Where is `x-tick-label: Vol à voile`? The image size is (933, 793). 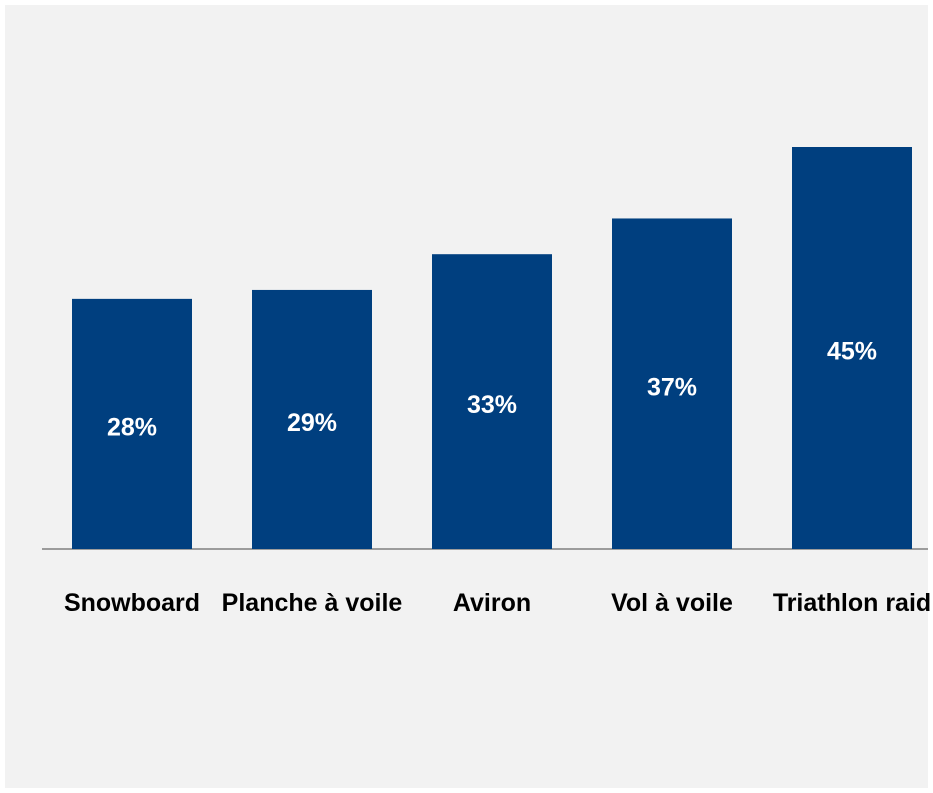 x-tick-label: Vol à voile is located at coordinates (672, 603).